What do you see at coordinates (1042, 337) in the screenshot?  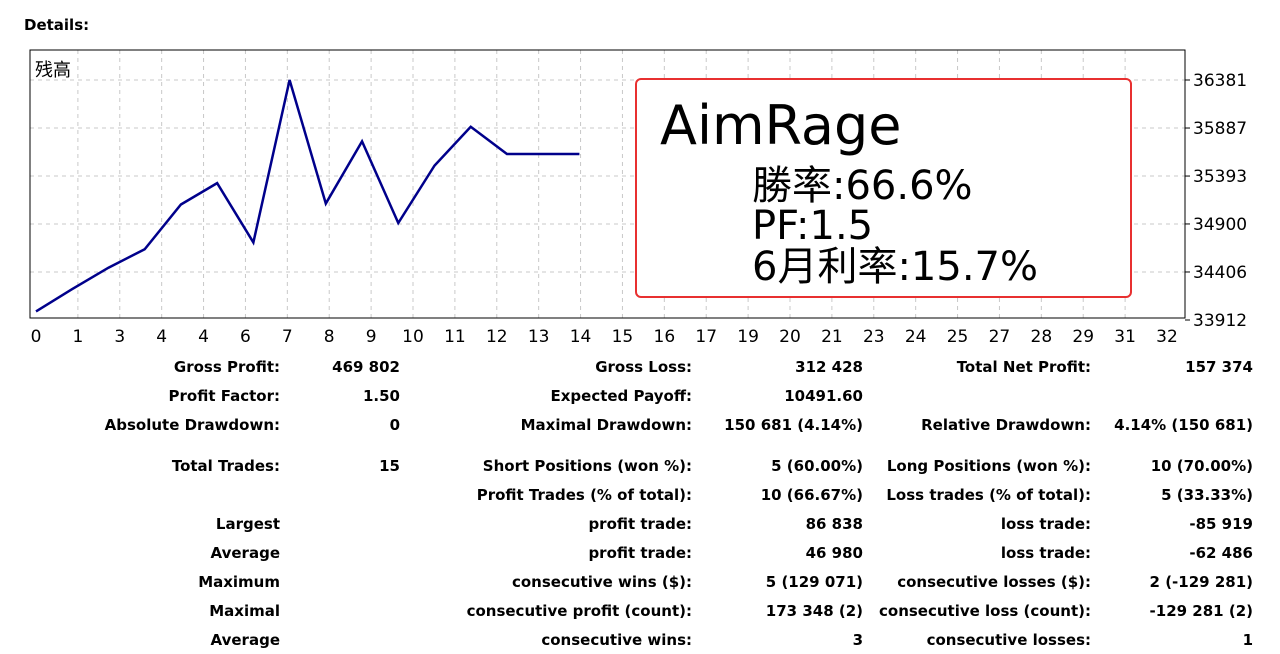 I see `x-tick-label: 28` at bounding box center [1042, 337].